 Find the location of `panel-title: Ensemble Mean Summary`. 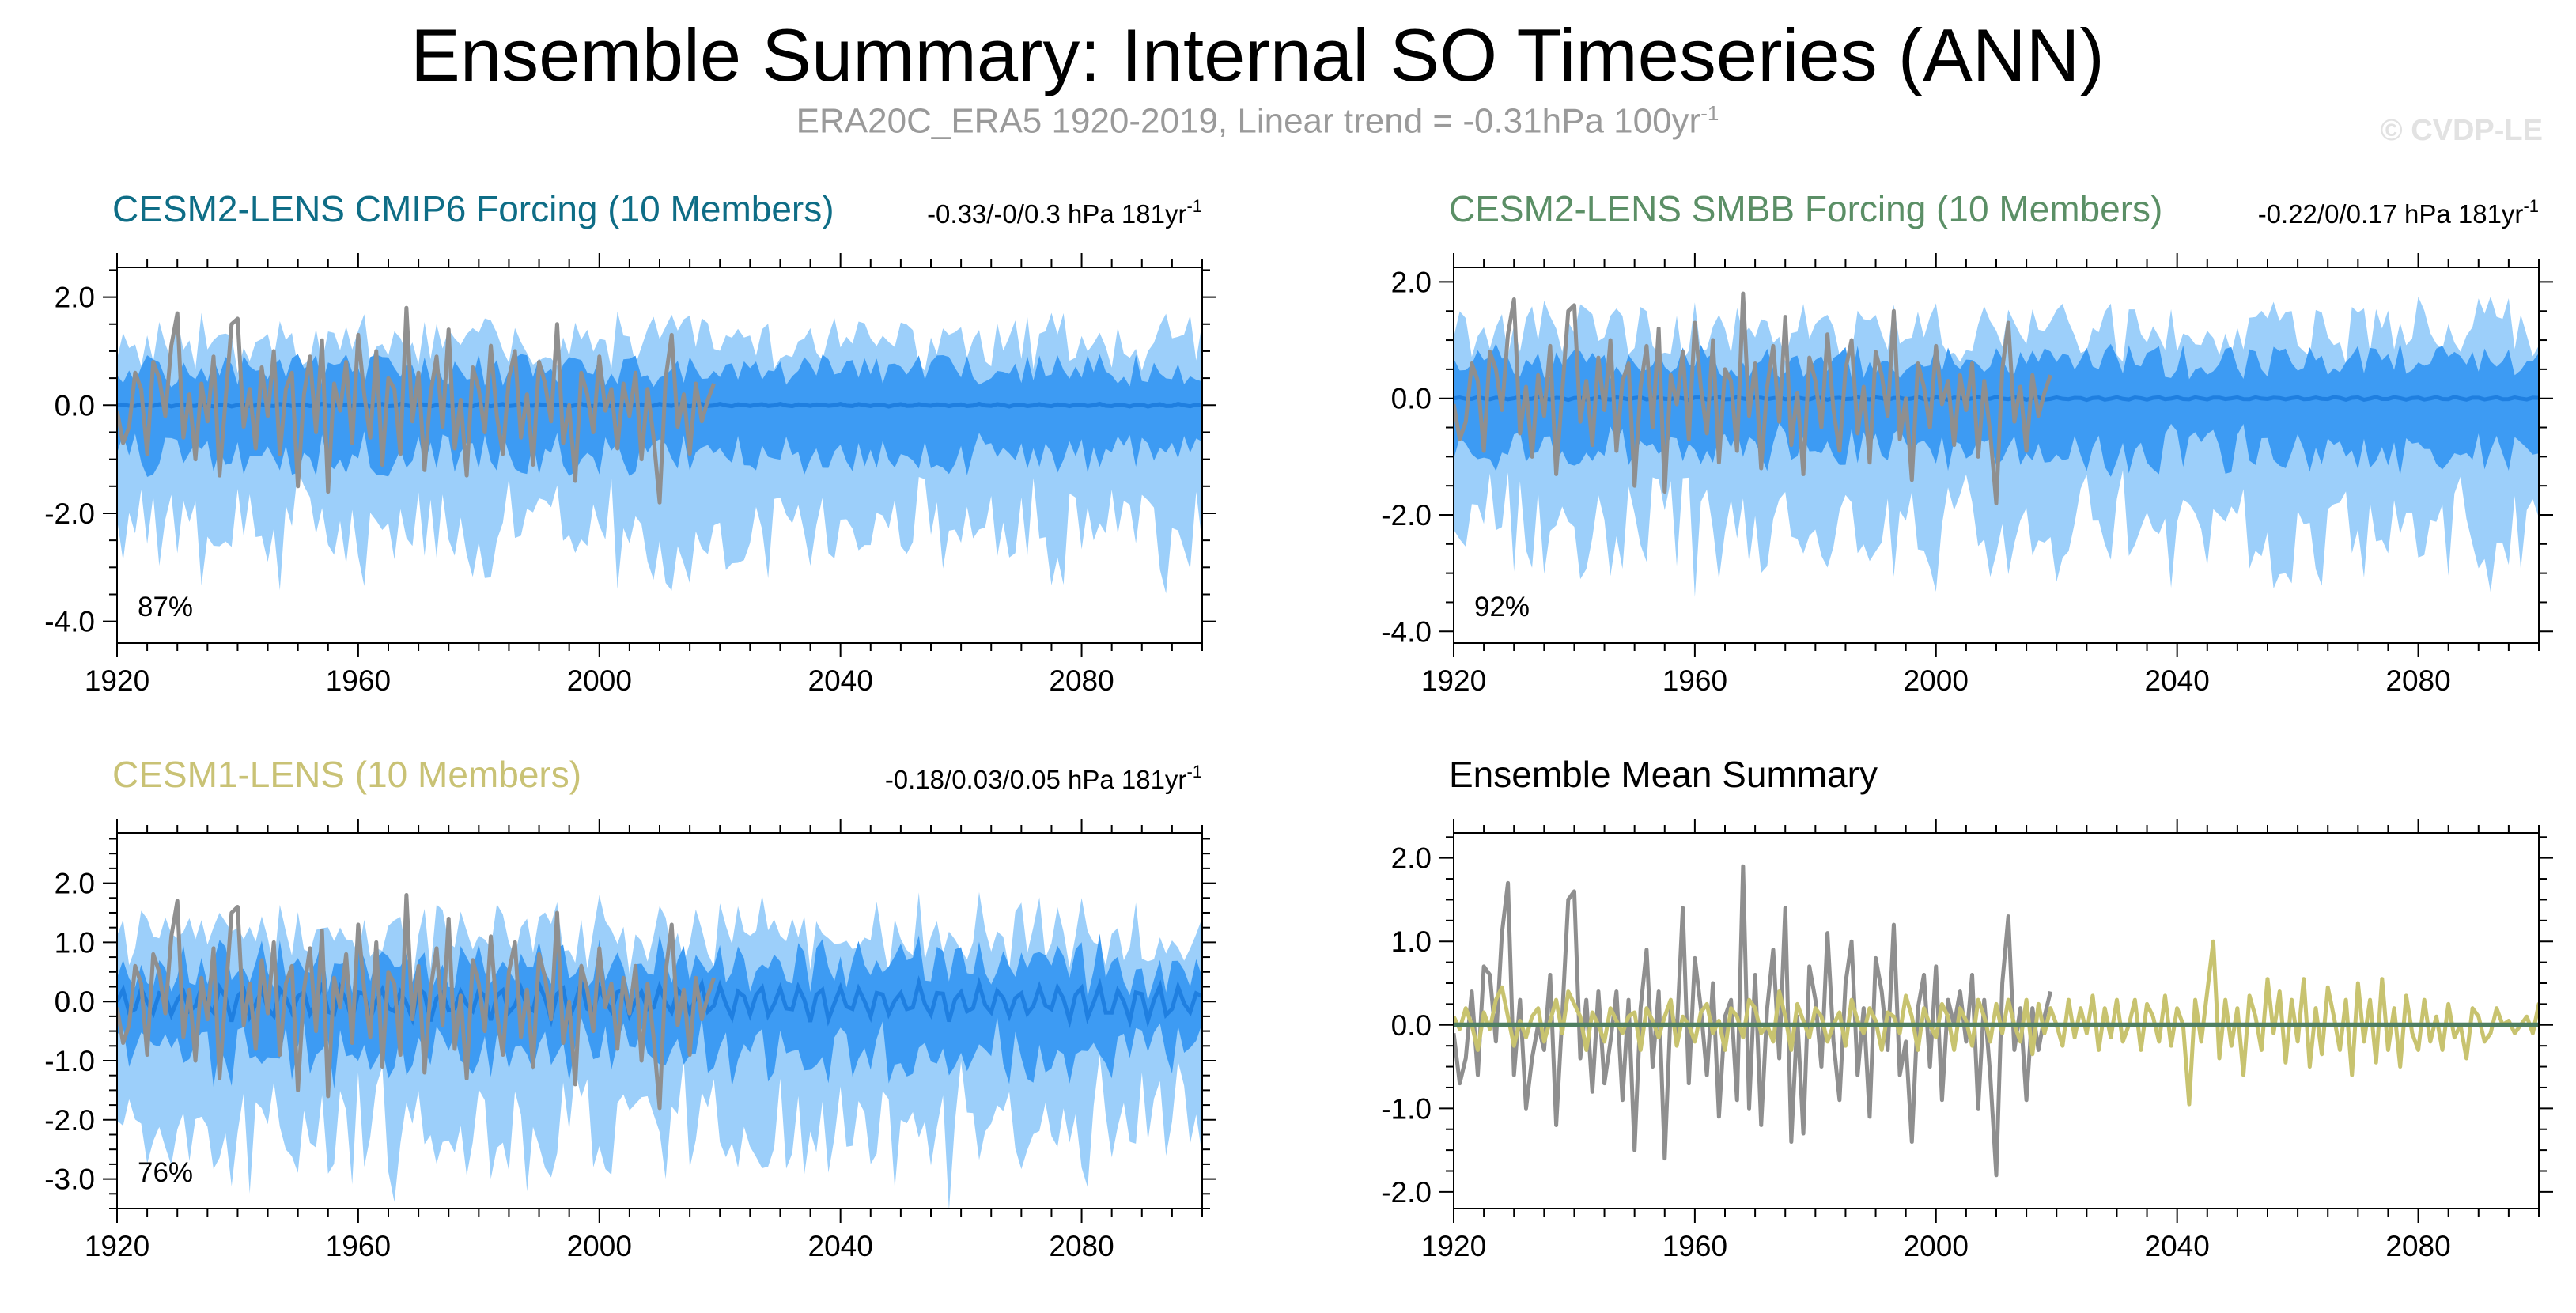

panel-title: Ensemble Mean Summary is located at coordinates (1663, 774).